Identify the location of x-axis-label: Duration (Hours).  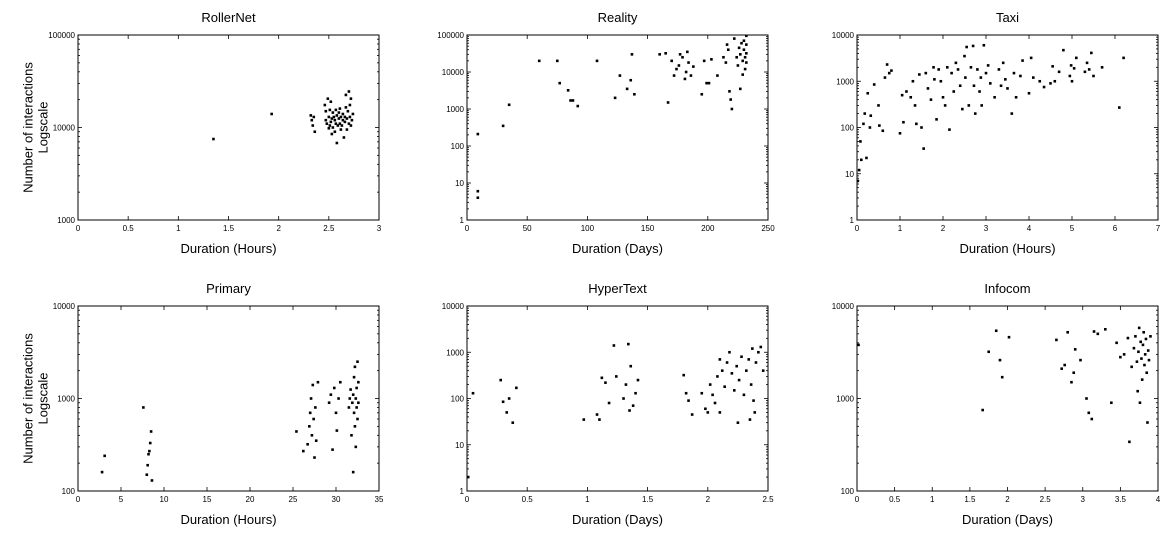
(1007, 248).